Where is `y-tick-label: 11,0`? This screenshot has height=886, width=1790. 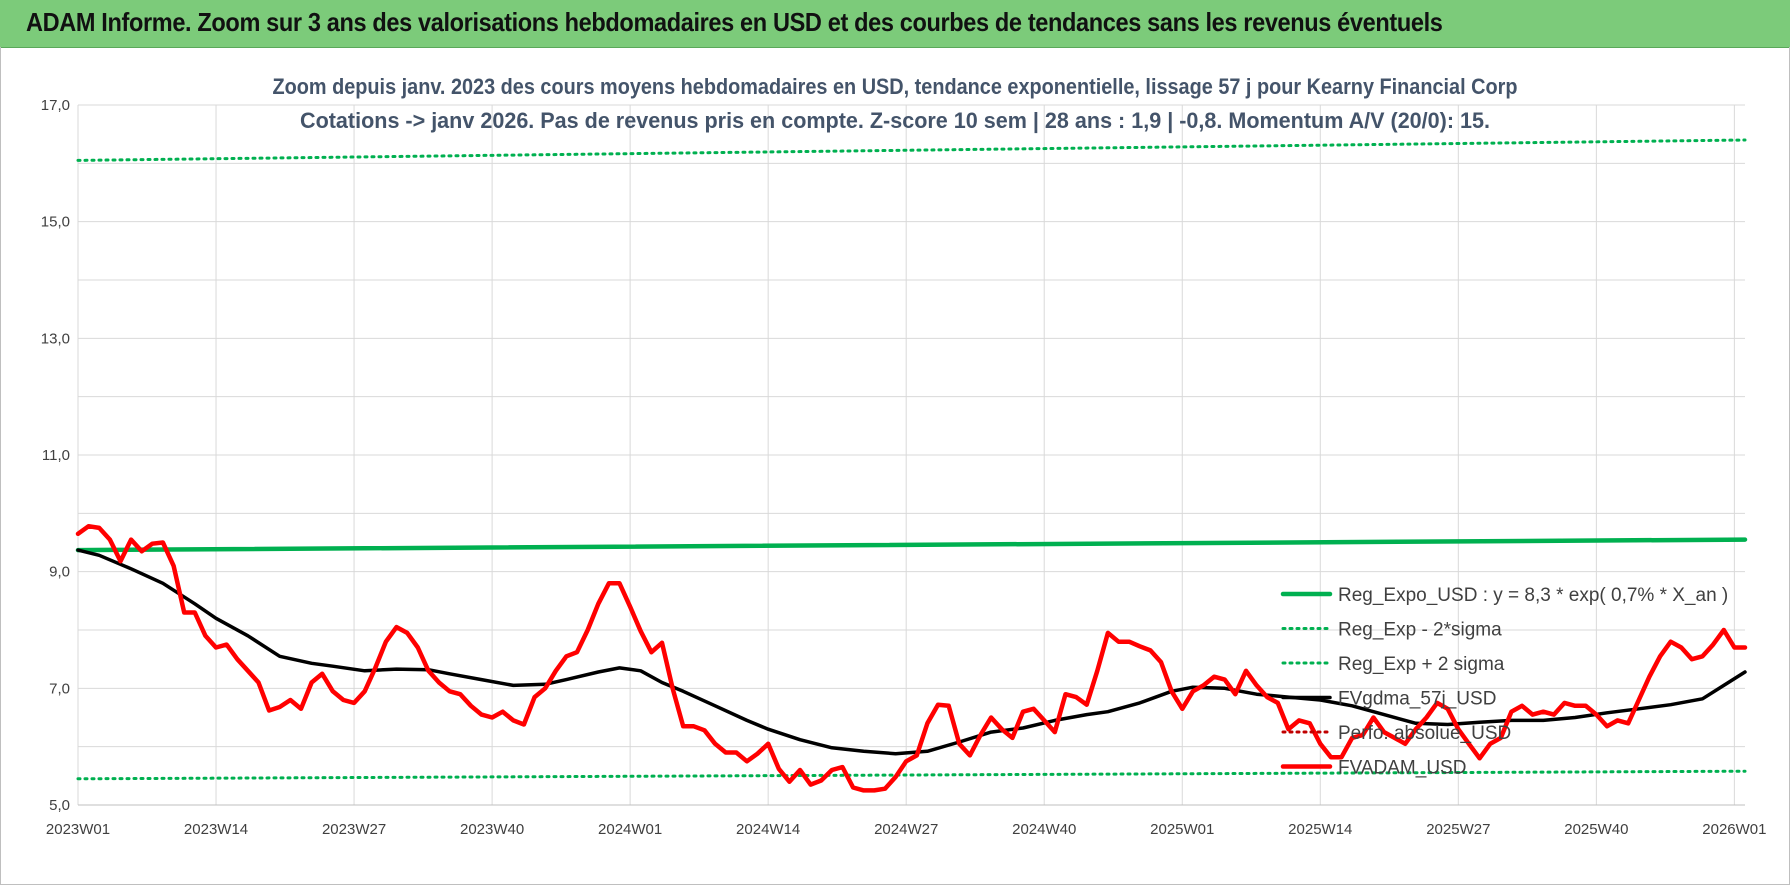
y-tick-label: 11,0 is located at coordinates (56, 455).